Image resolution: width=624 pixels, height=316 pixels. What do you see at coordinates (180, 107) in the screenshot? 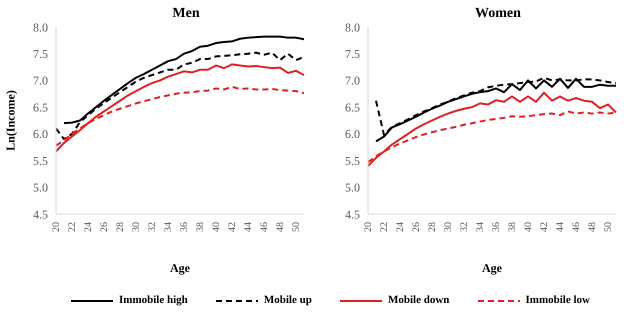
I see `line-series` at bounding box center [180, 107].